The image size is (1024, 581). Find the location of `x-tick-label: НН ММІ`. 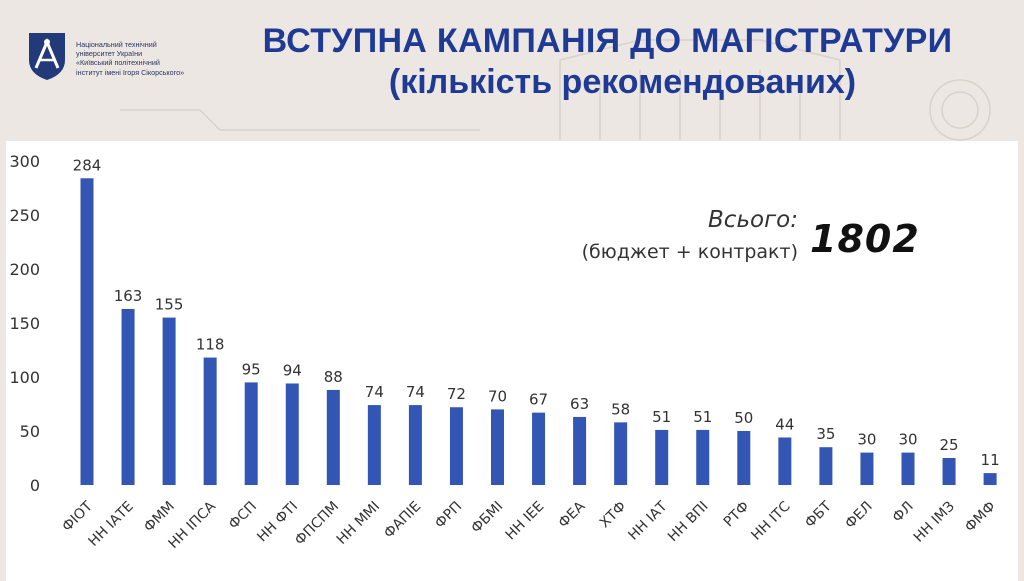

x-tick-label: НН ММІ is located at coordinates (358, 523).